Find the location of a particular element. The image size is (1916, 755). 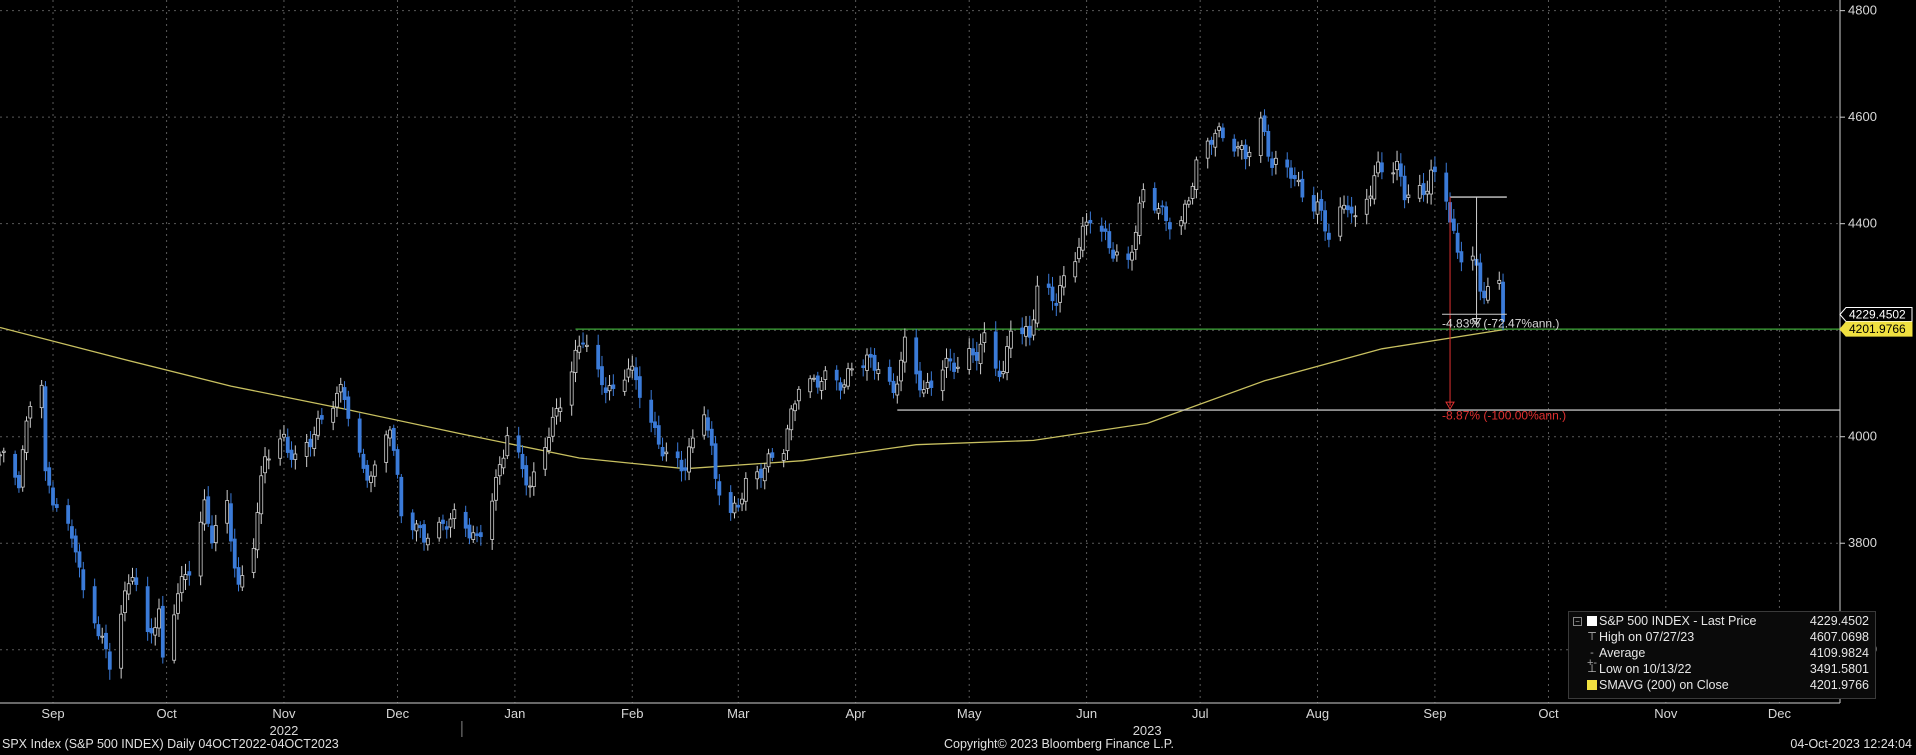

arrow-down-icon is located at coordinates (1476, 321).